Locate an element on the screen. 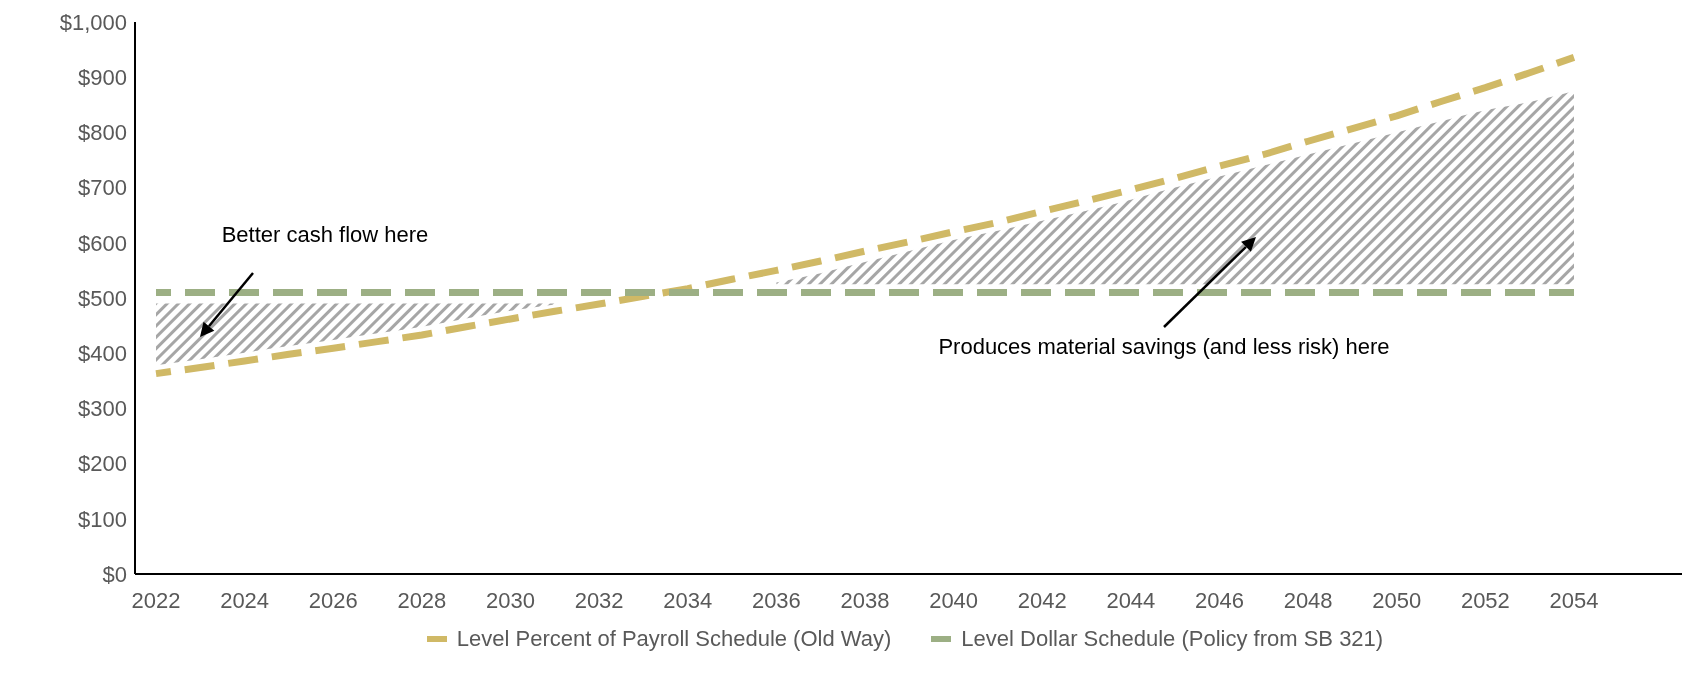 Image resolution: width=1690 pixels, height=696 pixels. y-tick-label: $700 is located at coordinates (102, 188).